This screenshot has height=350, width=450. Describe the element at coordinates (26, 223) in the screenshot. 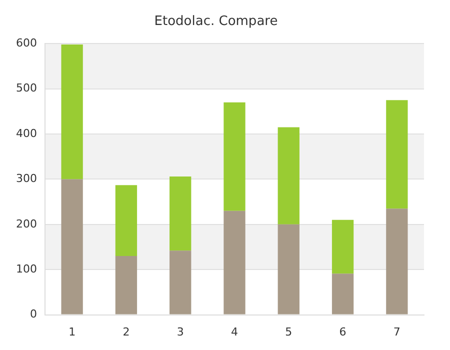

I see `y-tick-label: 200` at that location.